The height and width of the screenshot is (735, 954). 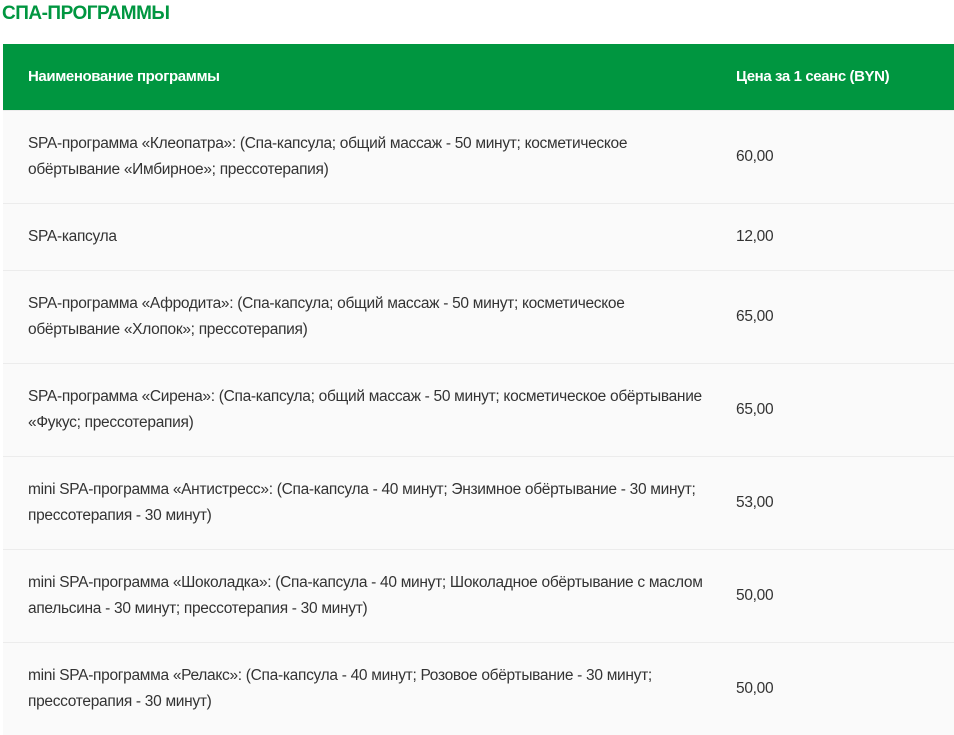 I want to click on table-row: SPA-капсула 12,00, so click(x=478, y=236).